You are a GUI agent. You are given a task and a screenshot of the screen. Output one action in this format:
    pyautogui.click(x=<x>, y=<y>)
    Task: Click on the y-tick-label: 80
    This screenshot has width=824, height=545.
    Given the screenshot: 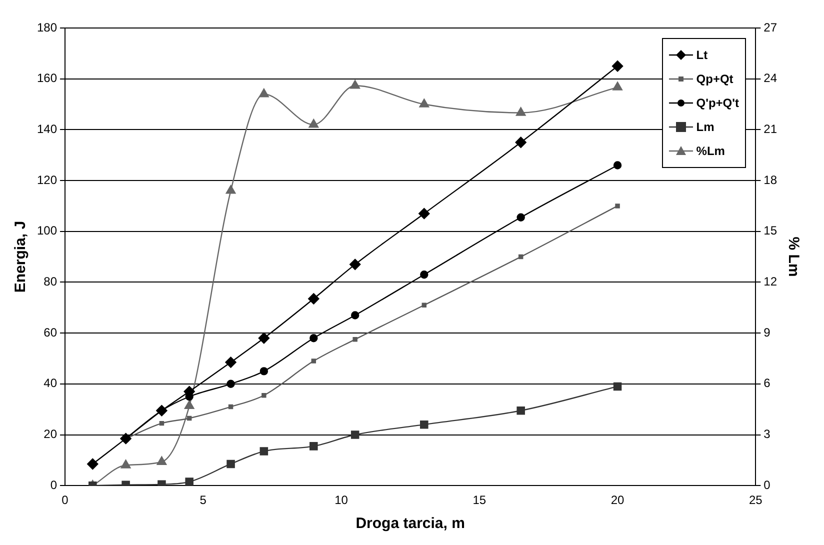 What is the action you would take?
    pyautogui.click(x=51, y=281)
    